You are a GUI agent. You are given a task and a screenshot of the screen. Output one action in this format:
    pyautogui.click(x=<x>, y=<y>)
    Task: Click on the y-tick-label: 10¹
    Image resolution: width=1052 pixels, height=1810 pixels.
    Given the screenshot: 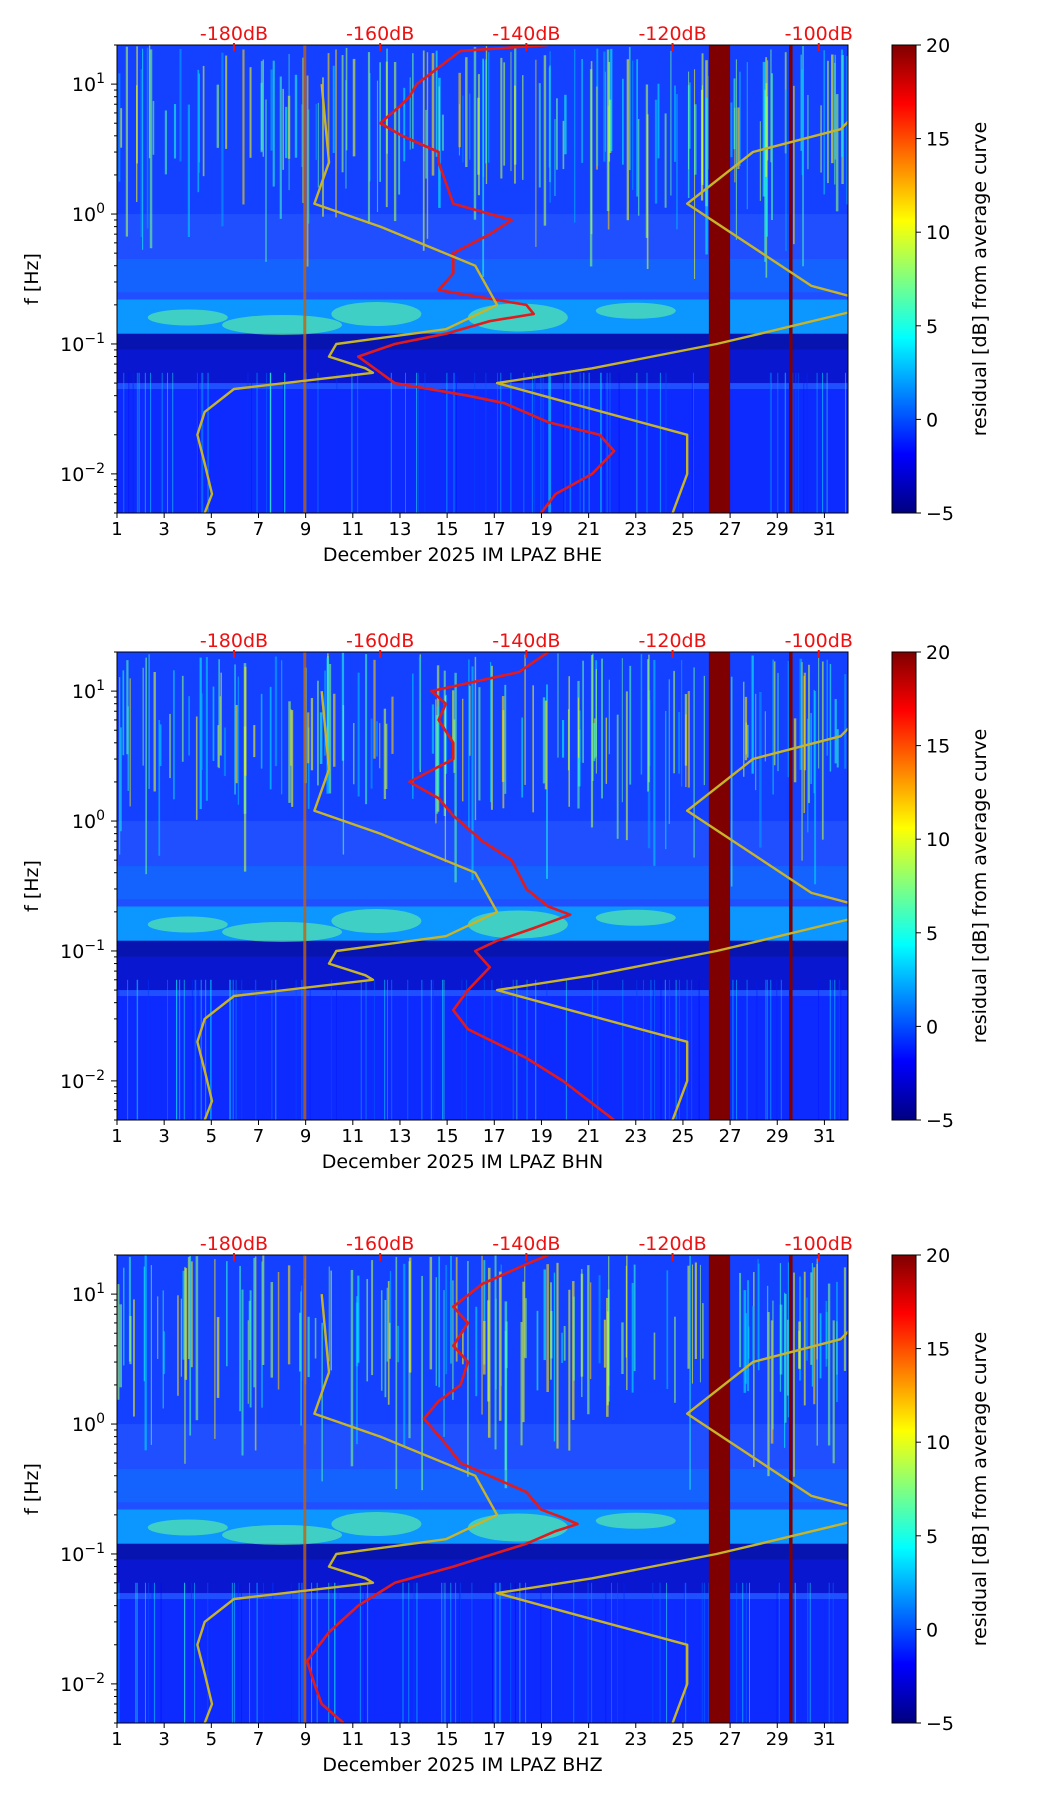 What is the action you would take?
    pyautogui.click(x=88, y=83)
    